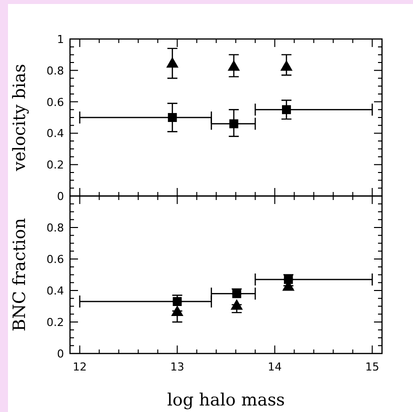  What do you see at coordinates (20, 275) in the screenshot?
I see `y-axis-title: BNC fraction` at bounding box center [20, 275].